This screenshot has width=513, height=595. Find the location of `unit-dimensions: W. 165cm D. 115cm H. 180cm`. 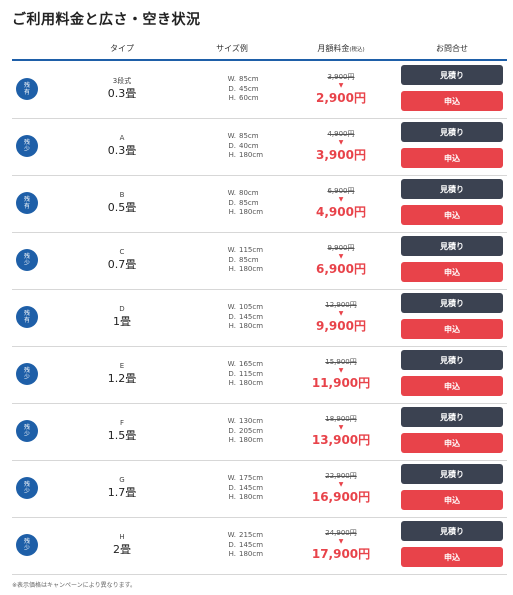

unit-dimensions: W. 165cm D. 115cm H. 180cm is located at coordinates (243, 374).